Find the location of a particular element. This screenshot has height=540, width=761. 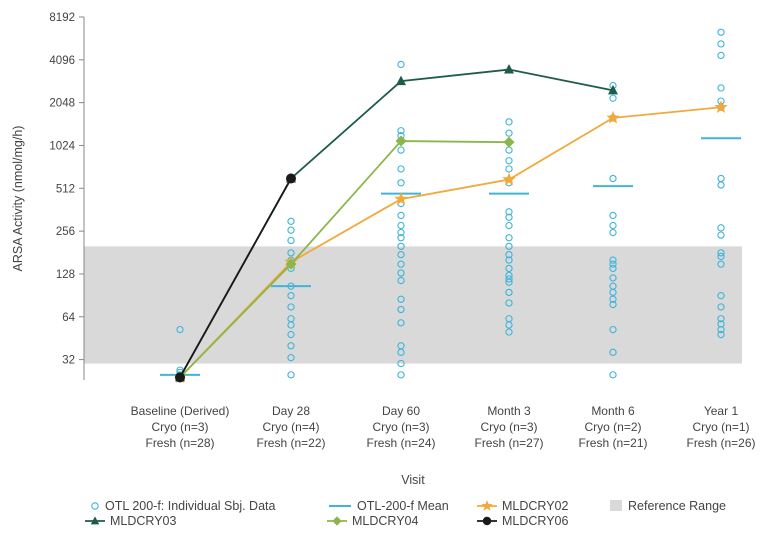

legend-item: OTL-200-f Mean is located at coordinates (389, 506).